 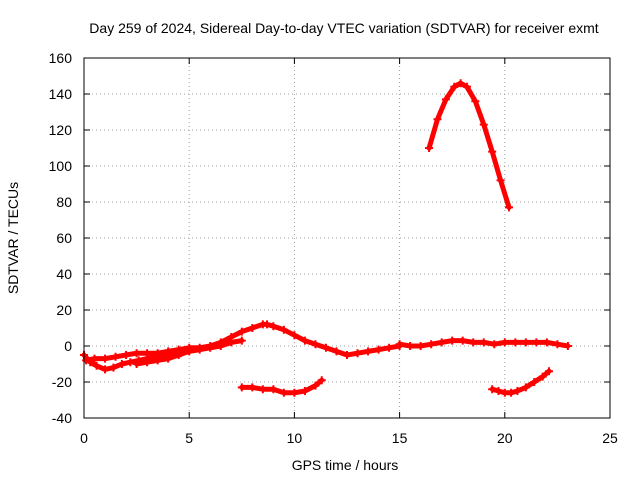 What do you see at coordinates (64, 202) in the screenshot?
I see `y-tick-label: 80` at bounding box center [64, 202].